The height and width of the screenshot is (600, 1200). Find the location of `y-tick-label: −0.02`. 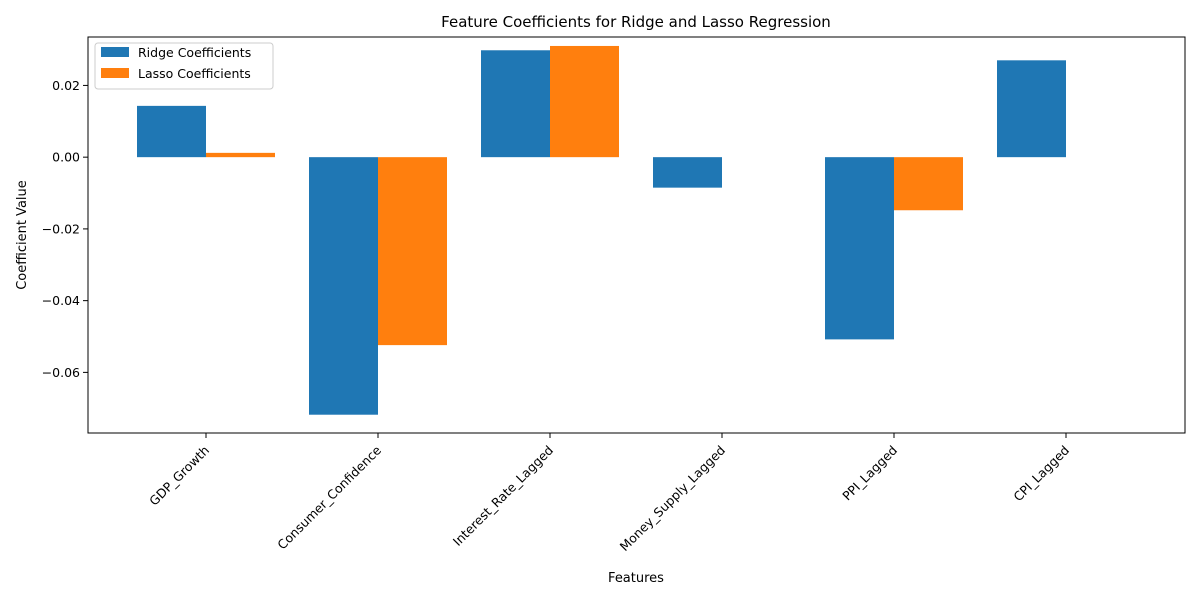

y-tick-label: −0.02 is located at coordinates (61, 228).